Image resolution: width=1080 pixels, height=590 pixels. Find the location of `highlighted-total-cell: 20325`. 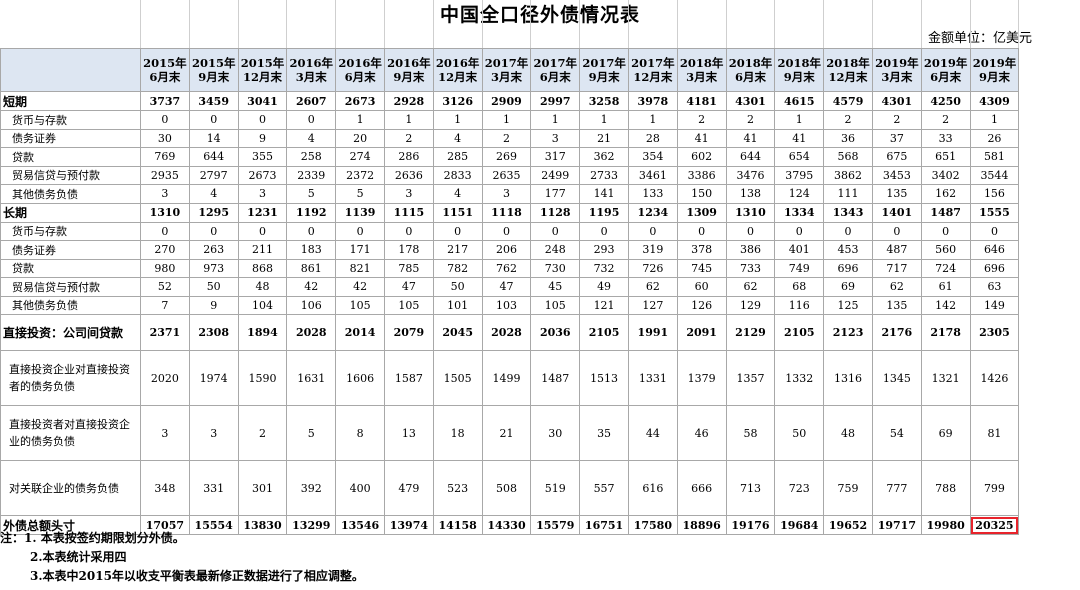

highlighted-total-cell: 20325 is located at coordinates (994, 525).